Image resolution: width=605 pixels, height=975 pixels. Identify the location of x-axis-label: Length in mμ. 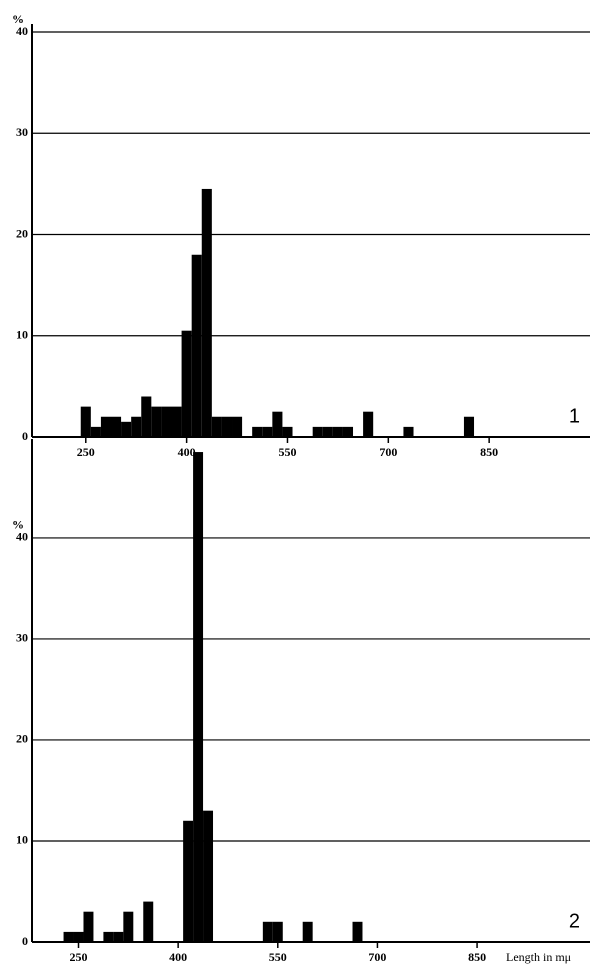
(538, 957).